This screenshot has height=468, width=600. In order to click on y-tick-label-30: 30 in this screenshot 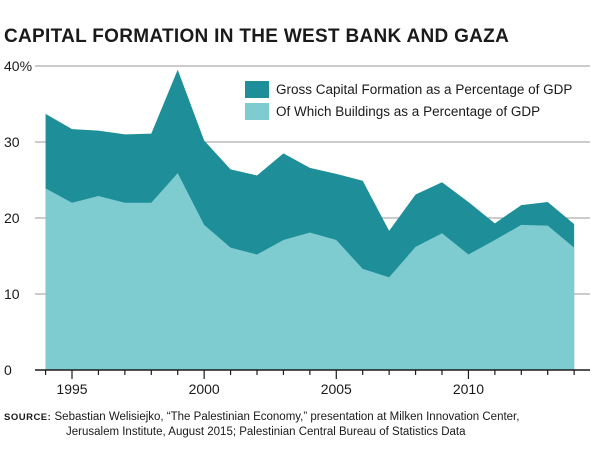, I will do `click(12, 142)`.